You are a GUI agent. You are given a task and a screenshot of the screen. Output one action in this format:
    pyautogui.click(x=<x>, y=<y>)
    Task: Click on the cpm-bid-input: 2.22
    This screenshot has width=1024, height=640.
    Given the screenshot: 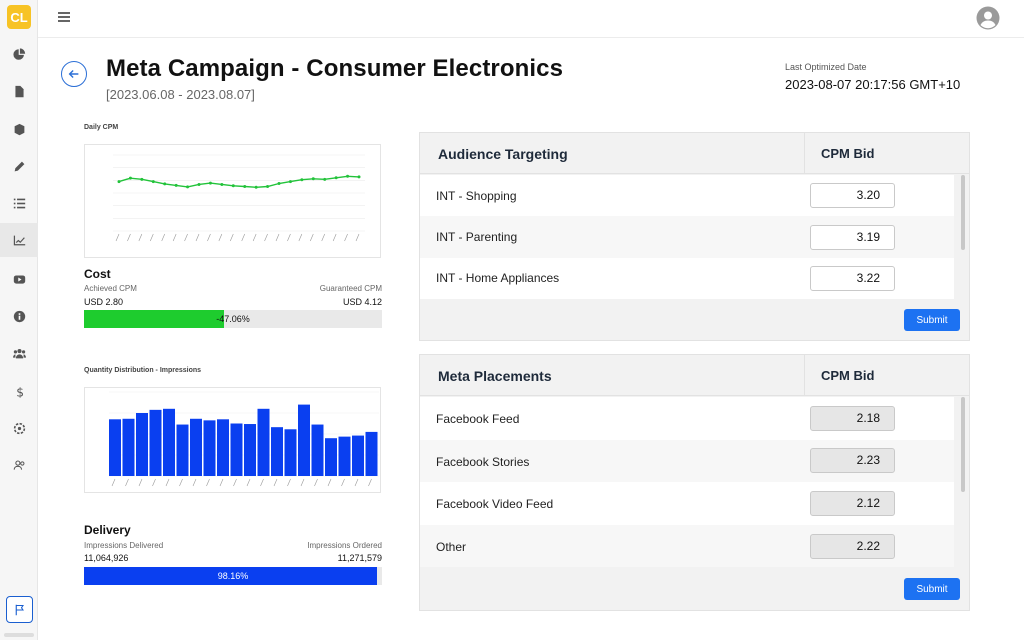 What is the action you would take?
    pyautogui.click(x=852, y=546)
    